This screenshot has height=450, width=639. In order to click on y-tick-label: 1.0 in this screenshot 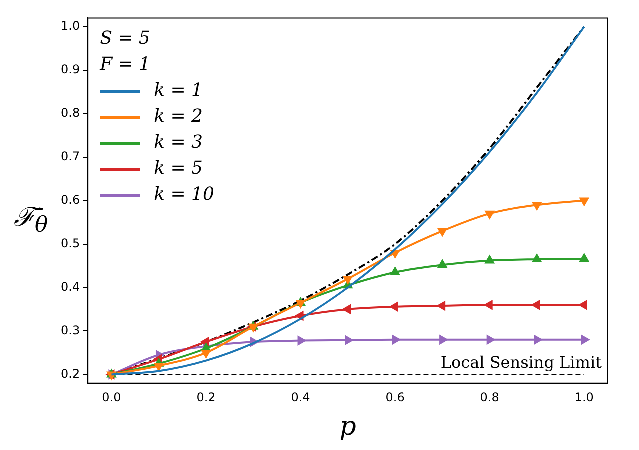, I will do `click(70, 26)`.